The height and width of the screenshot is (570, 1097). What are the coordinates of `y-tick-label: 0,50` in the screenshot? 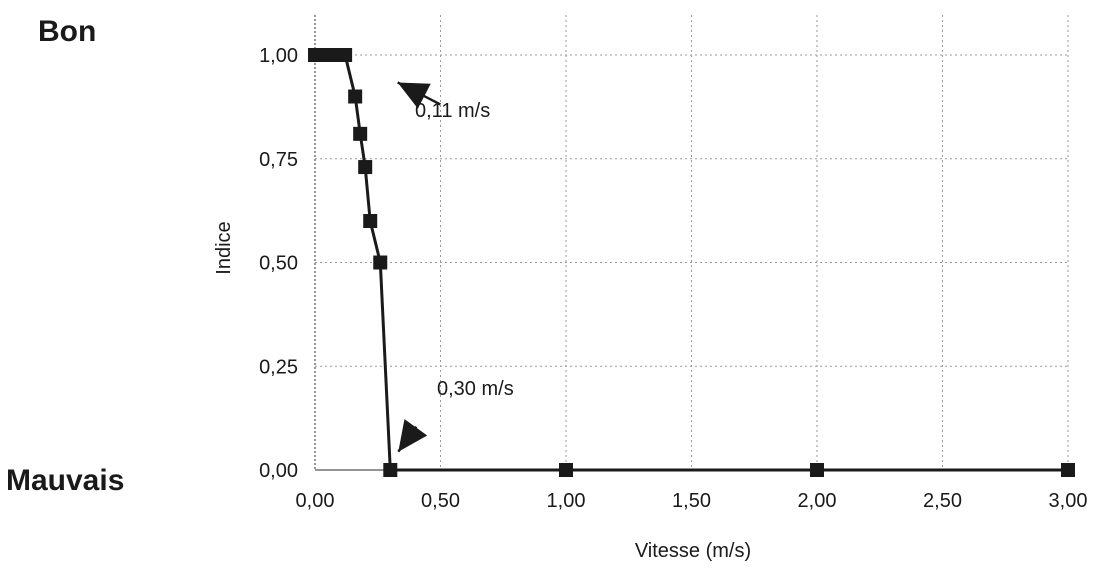 It's located at (278, 264).